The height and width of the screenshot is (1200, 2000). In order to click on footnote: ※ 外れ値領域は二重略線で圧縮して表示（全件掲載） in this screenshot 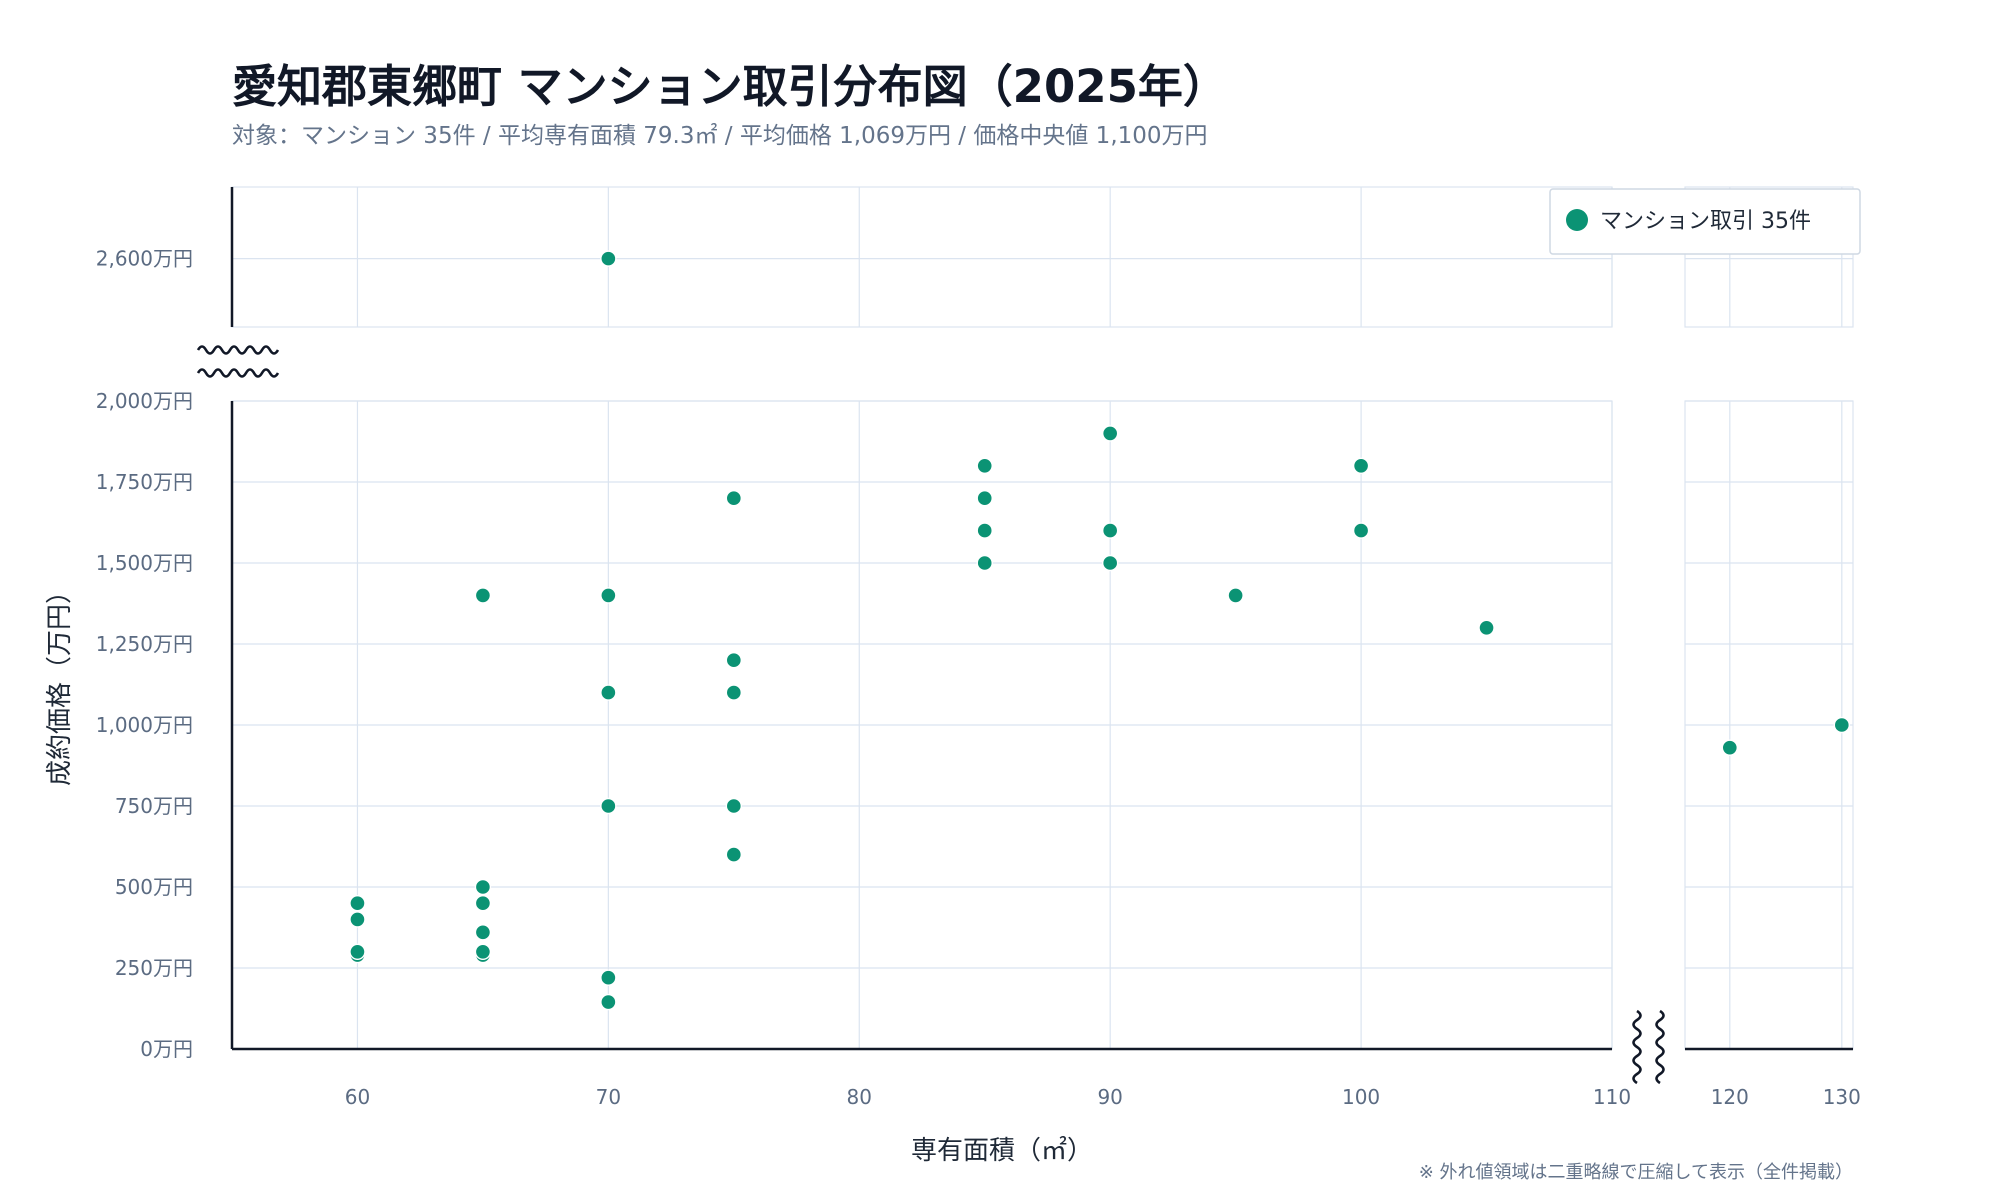, I will do `click(1636, 1172)`.